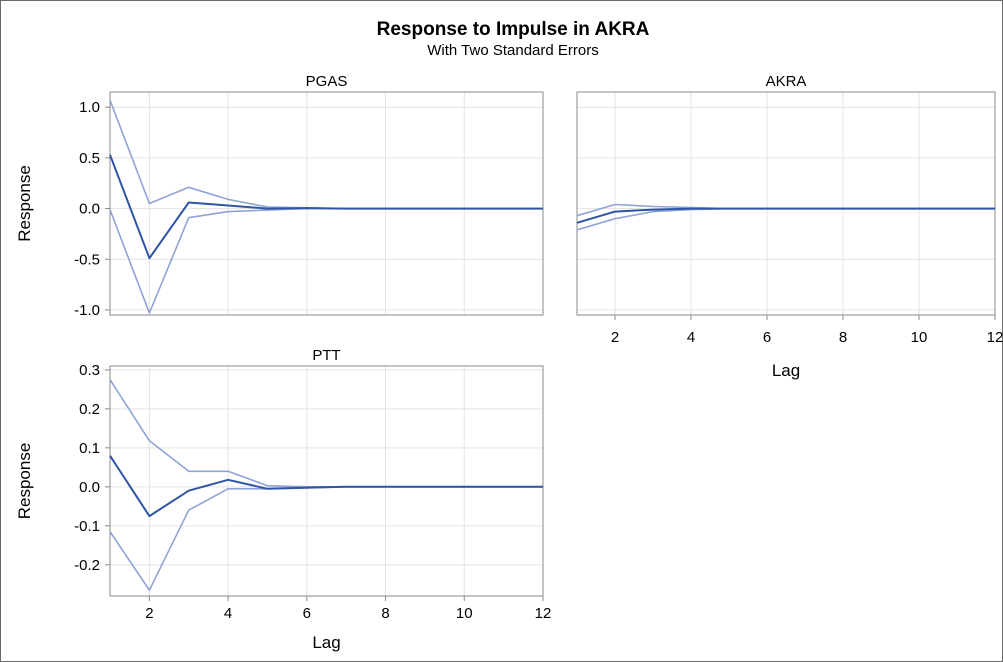 This screenshot has width=1003, height=662. I want to click on panel-title: AKRA, so click(786, 81).